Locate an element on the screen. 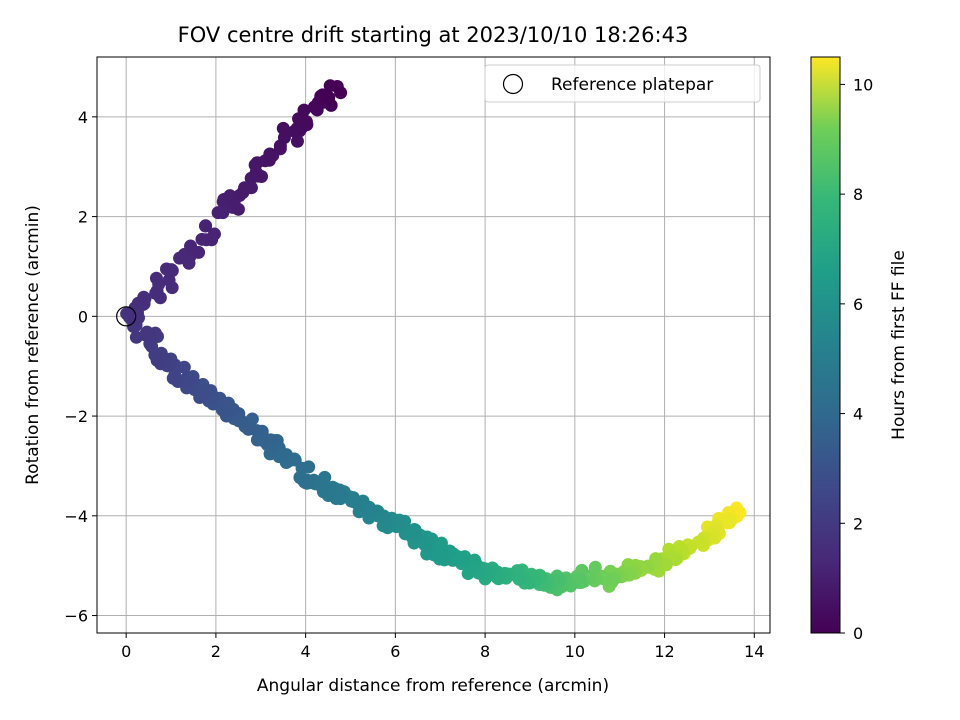  x-tick-label: 10 is located at coordinates (575, 651).